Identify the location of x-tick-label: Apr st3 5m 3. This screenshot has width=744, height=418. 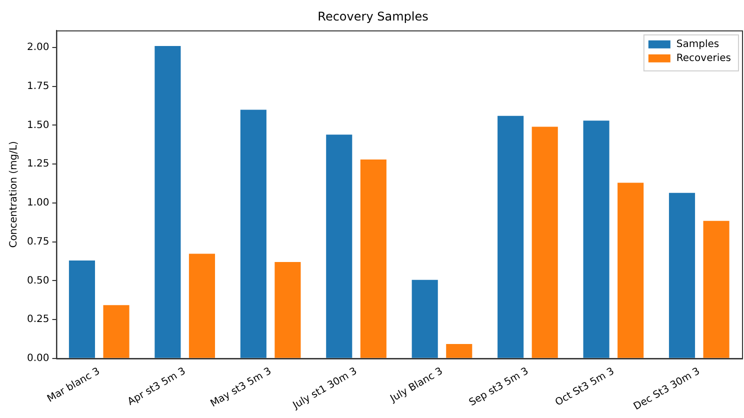
(157, 387).